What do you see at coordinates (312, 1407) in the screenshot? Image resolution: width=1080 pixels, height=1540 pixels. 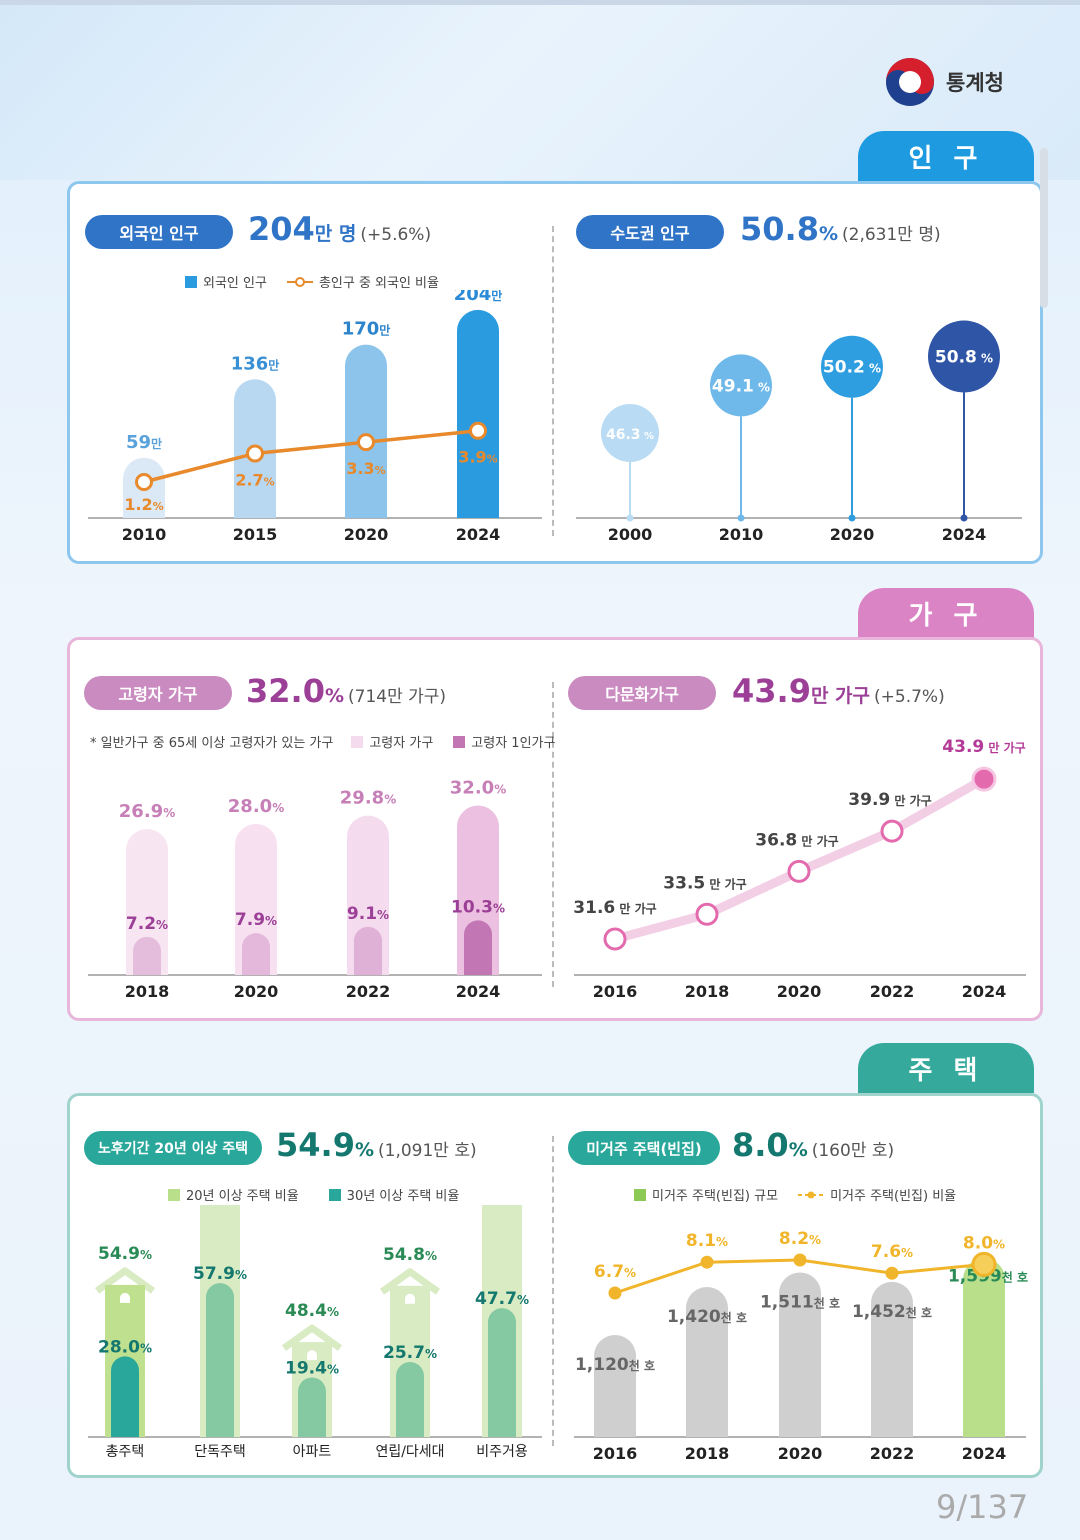 I see `house-30y-아파트` at bounding box center [312, 1407].